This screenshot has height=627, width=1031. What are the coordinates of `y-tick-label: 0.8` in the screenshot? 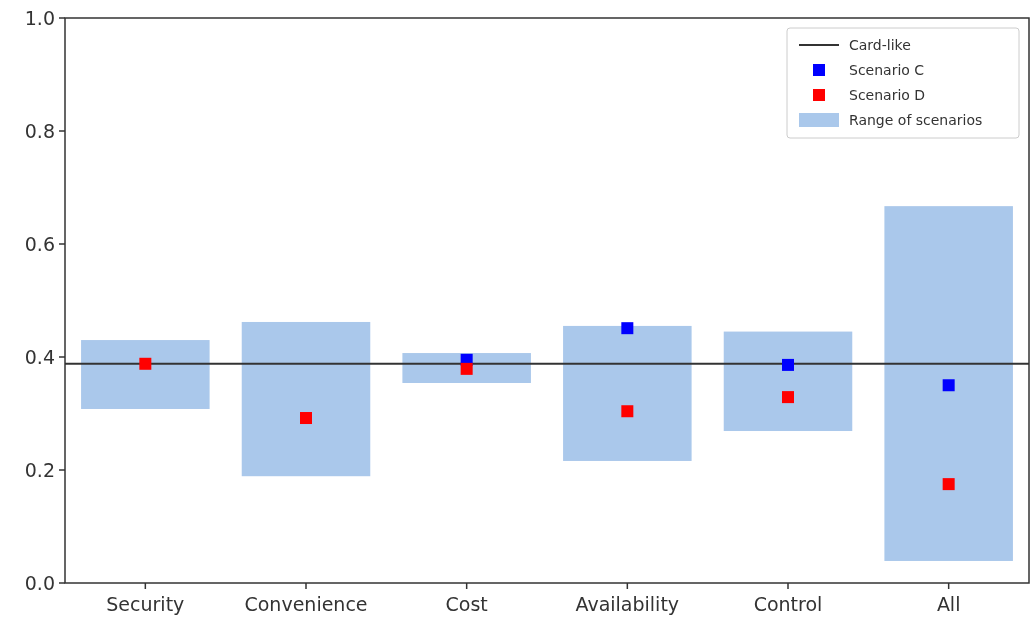 It's located at (39, 130).